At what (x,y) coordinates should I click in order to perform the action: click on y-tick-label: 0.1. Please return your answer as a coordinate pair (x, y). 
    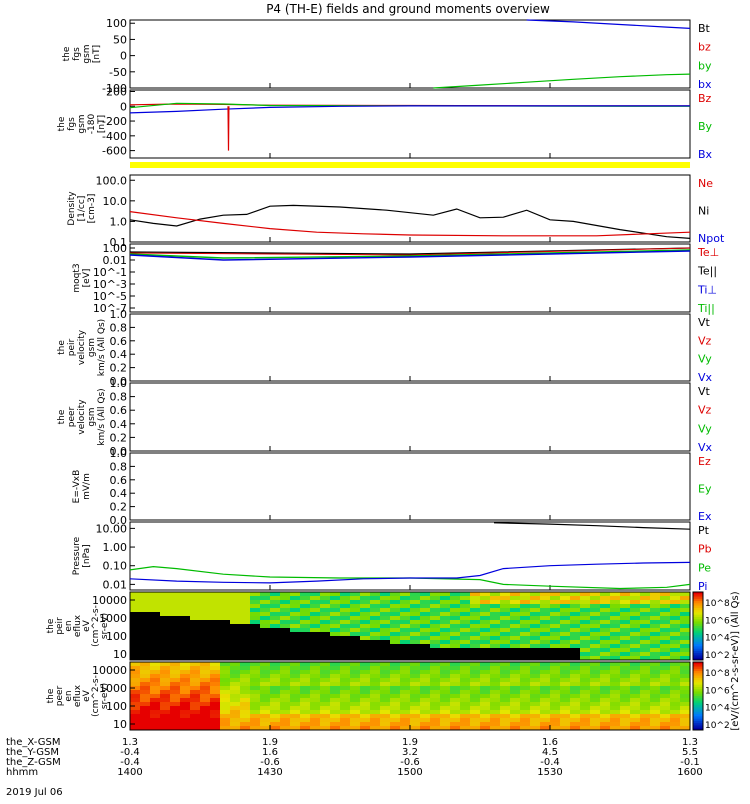
    Looking at the image, I should click on (119, 242).